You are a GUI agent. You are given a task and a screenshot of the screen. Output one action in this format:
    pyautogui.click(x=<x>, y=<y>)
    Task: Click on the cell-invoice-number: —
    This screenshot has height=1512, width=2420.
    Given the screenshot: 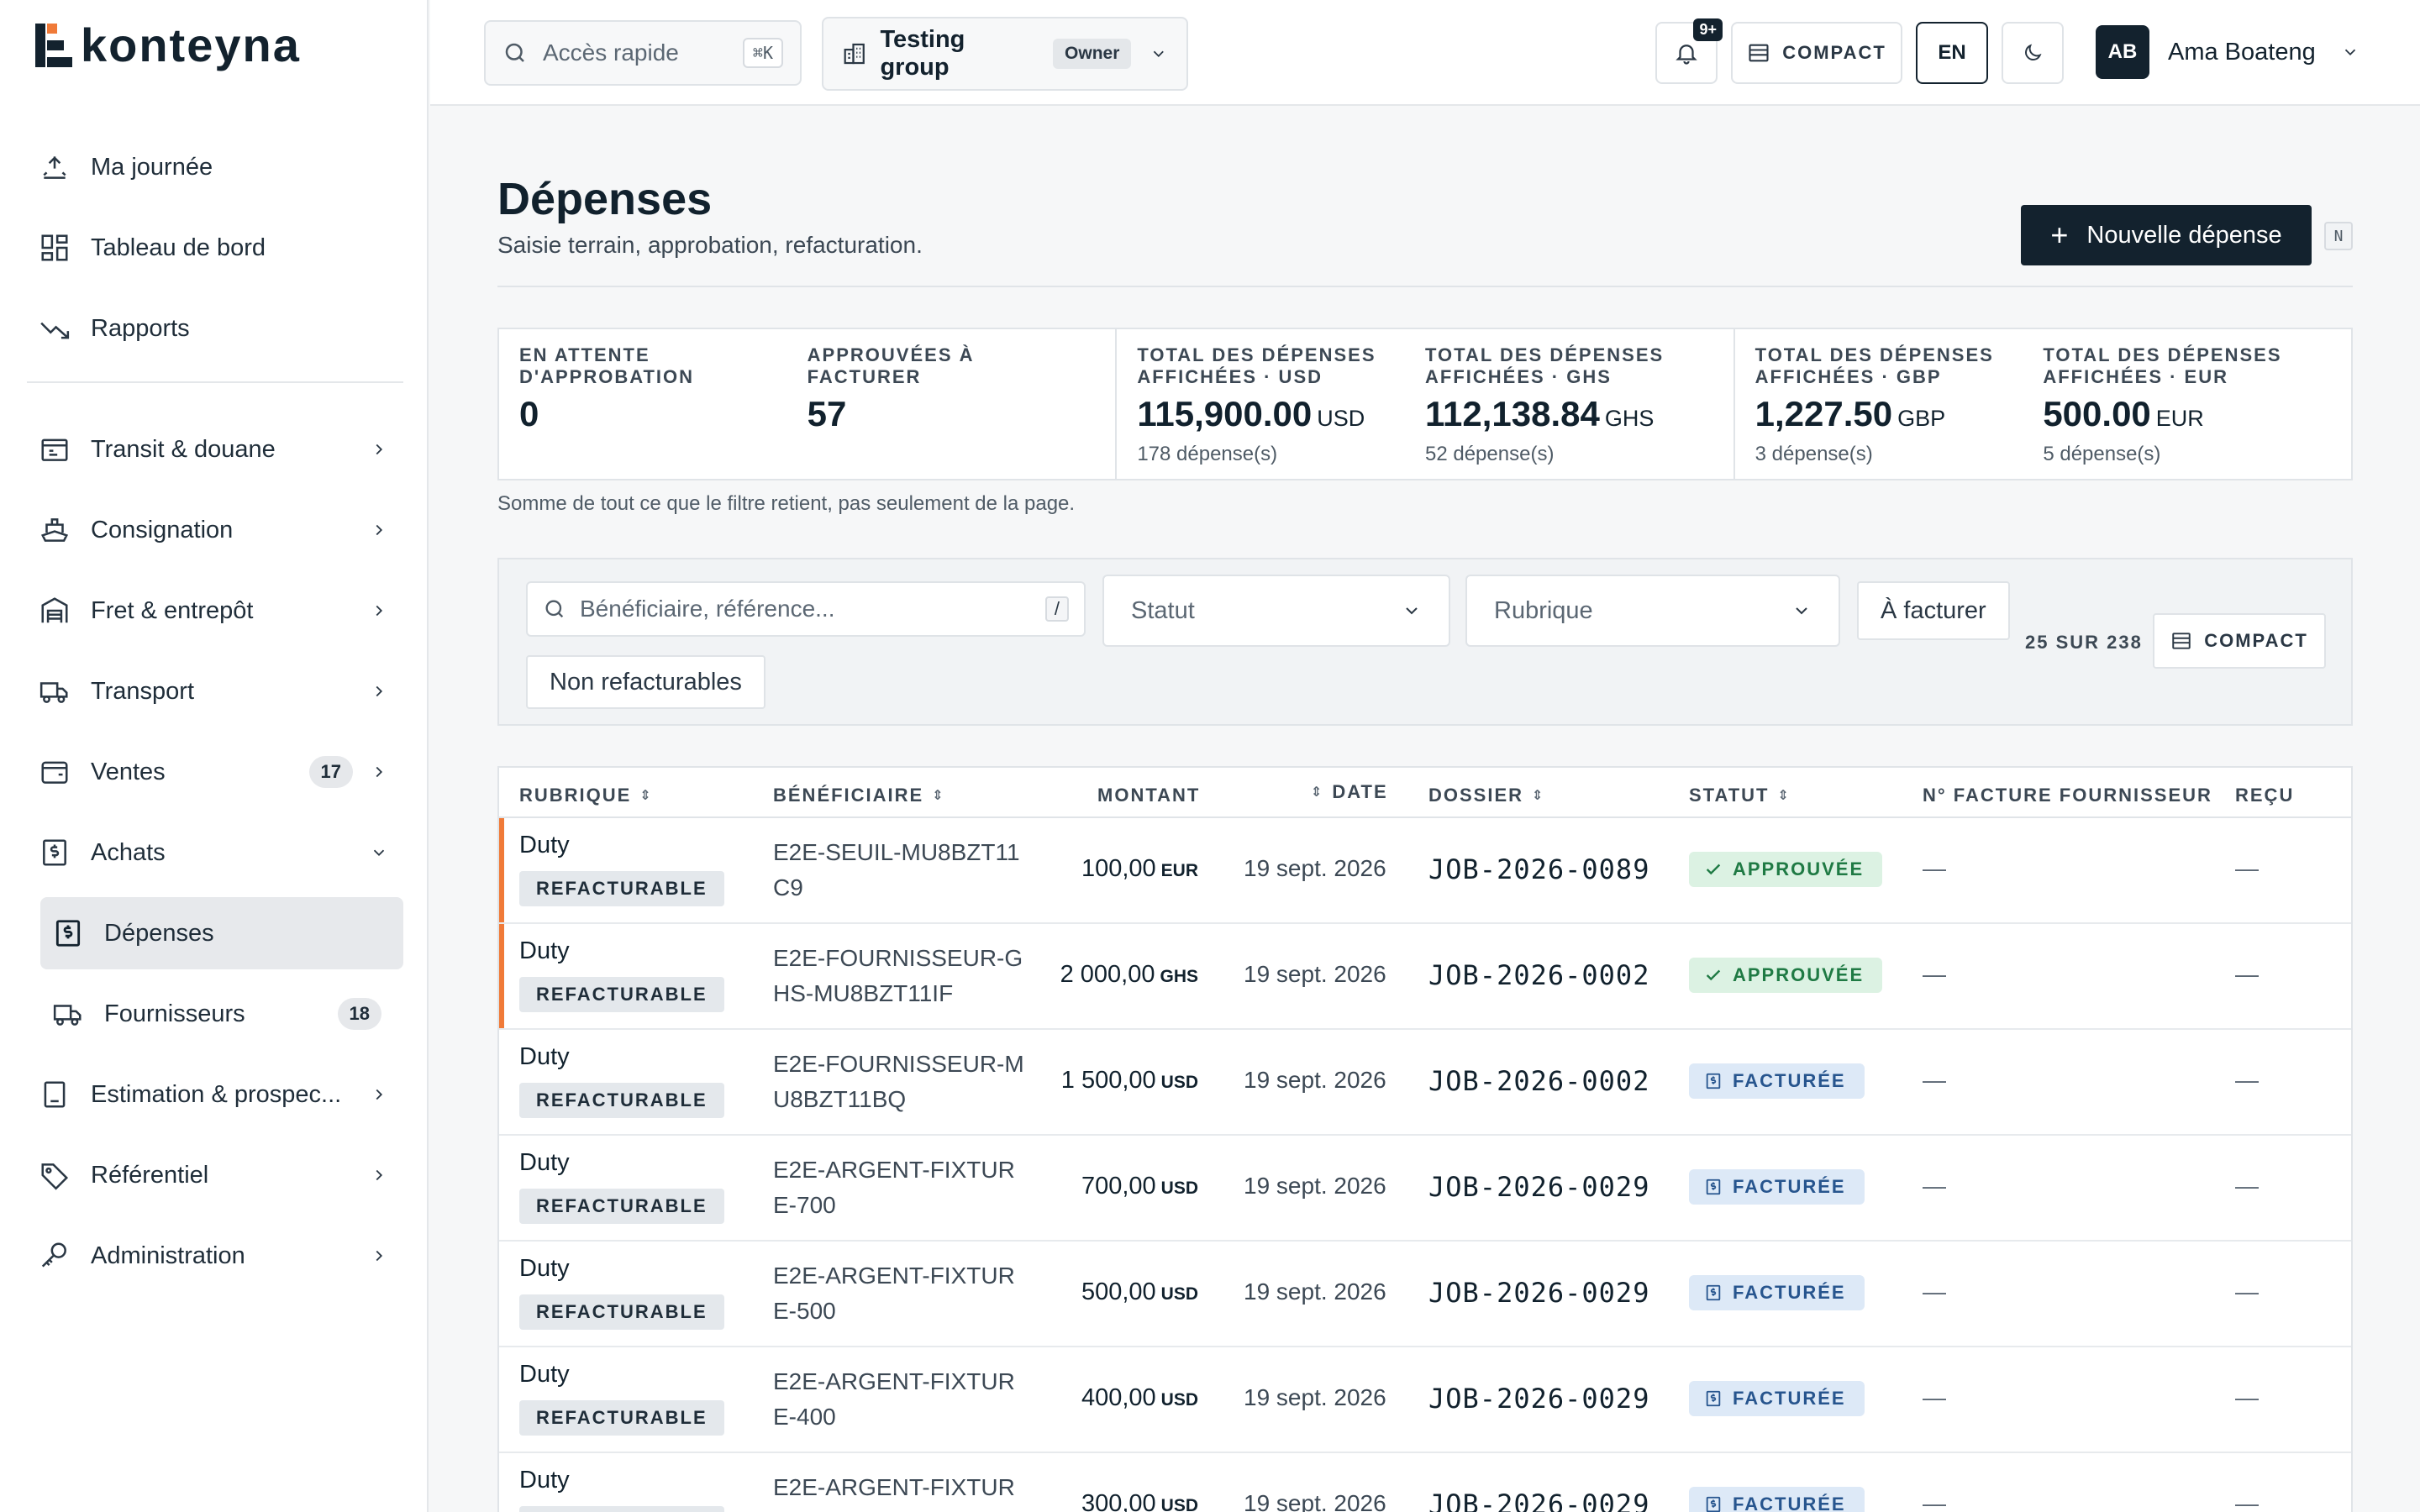 What is the action you would take?
    pyautogui.click(x=1934, y=1186)
    